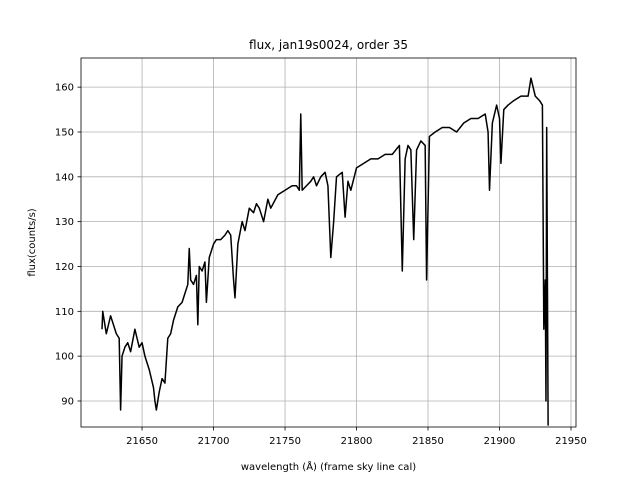  Describe the element at coordinates (64, 312) in the screenshot. I see `y-tick-label: 110` at that location.